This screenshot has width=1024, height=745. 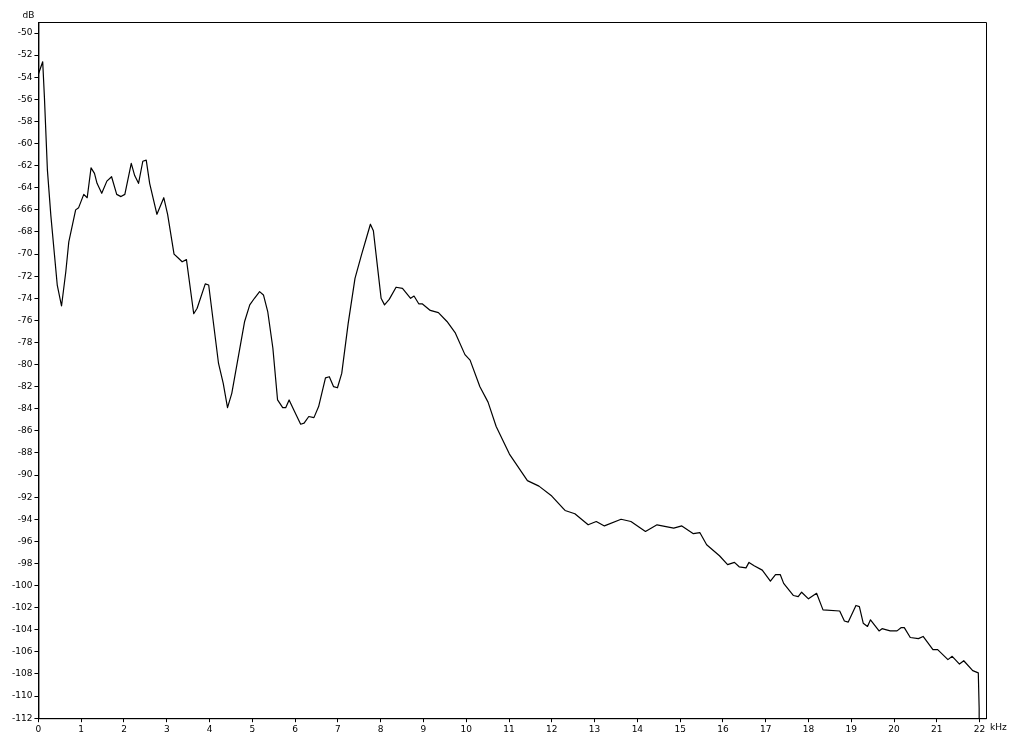 I want to click on x-tick-label: 15, so click(x=680, y=728).